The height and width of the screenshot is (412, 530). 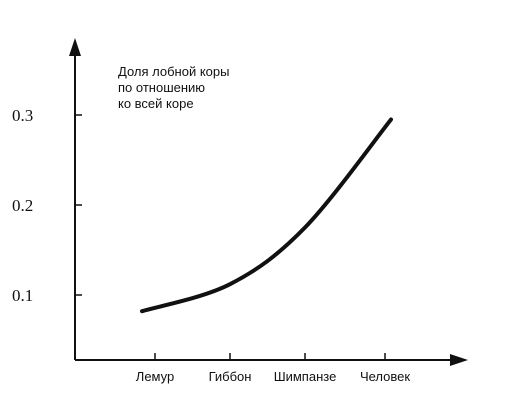 What do you see at coordinates (155, 376) in the screenshot?
I see `x-tick-label-0: Лемур` at bounding box center [155, 376].